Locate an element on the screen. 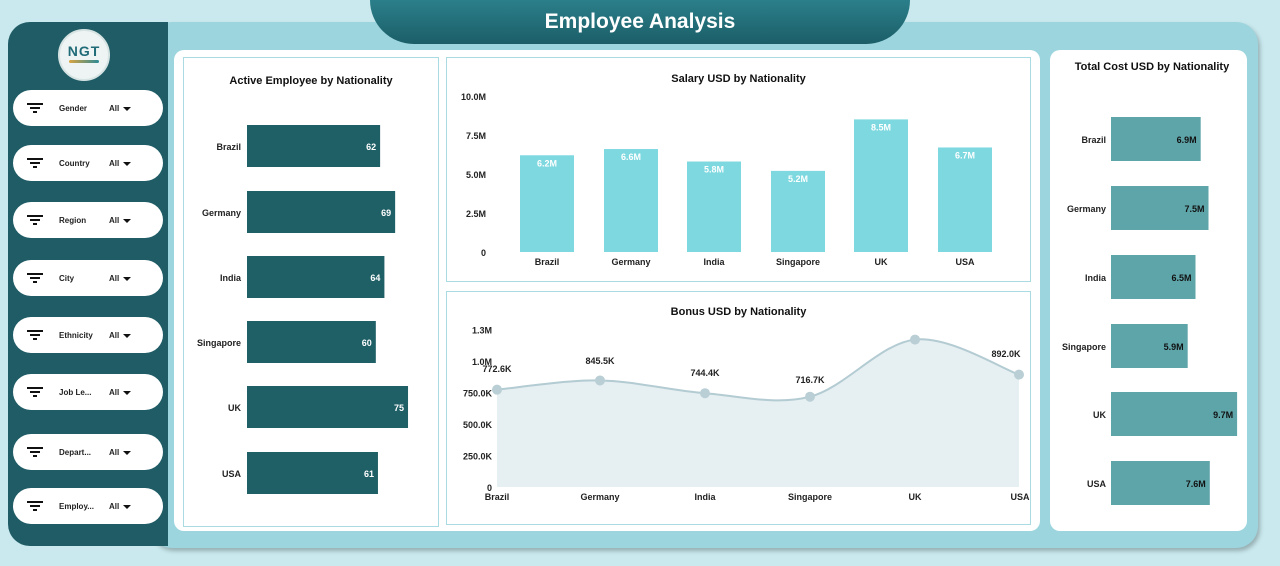 This screenshot has width=1280, height=566. data-label: 61 is located at coordinates (369, 474).